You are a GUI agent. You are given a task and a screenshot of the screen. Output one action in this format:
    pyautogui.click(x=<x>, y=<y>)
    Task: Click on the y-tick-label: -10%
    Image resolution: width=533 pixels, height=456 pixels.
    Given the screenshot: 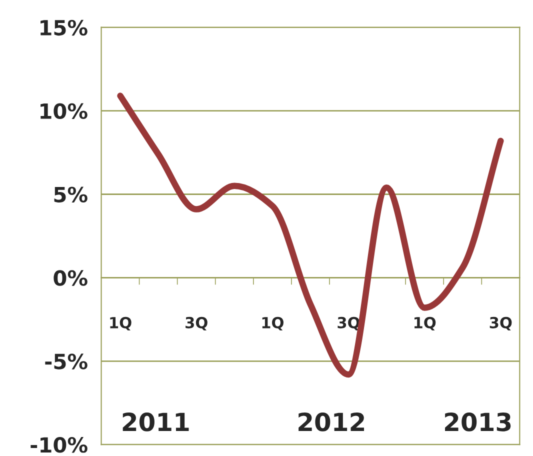 What is the action you would take?
    pyautogui.click(x=59, y=445)
    